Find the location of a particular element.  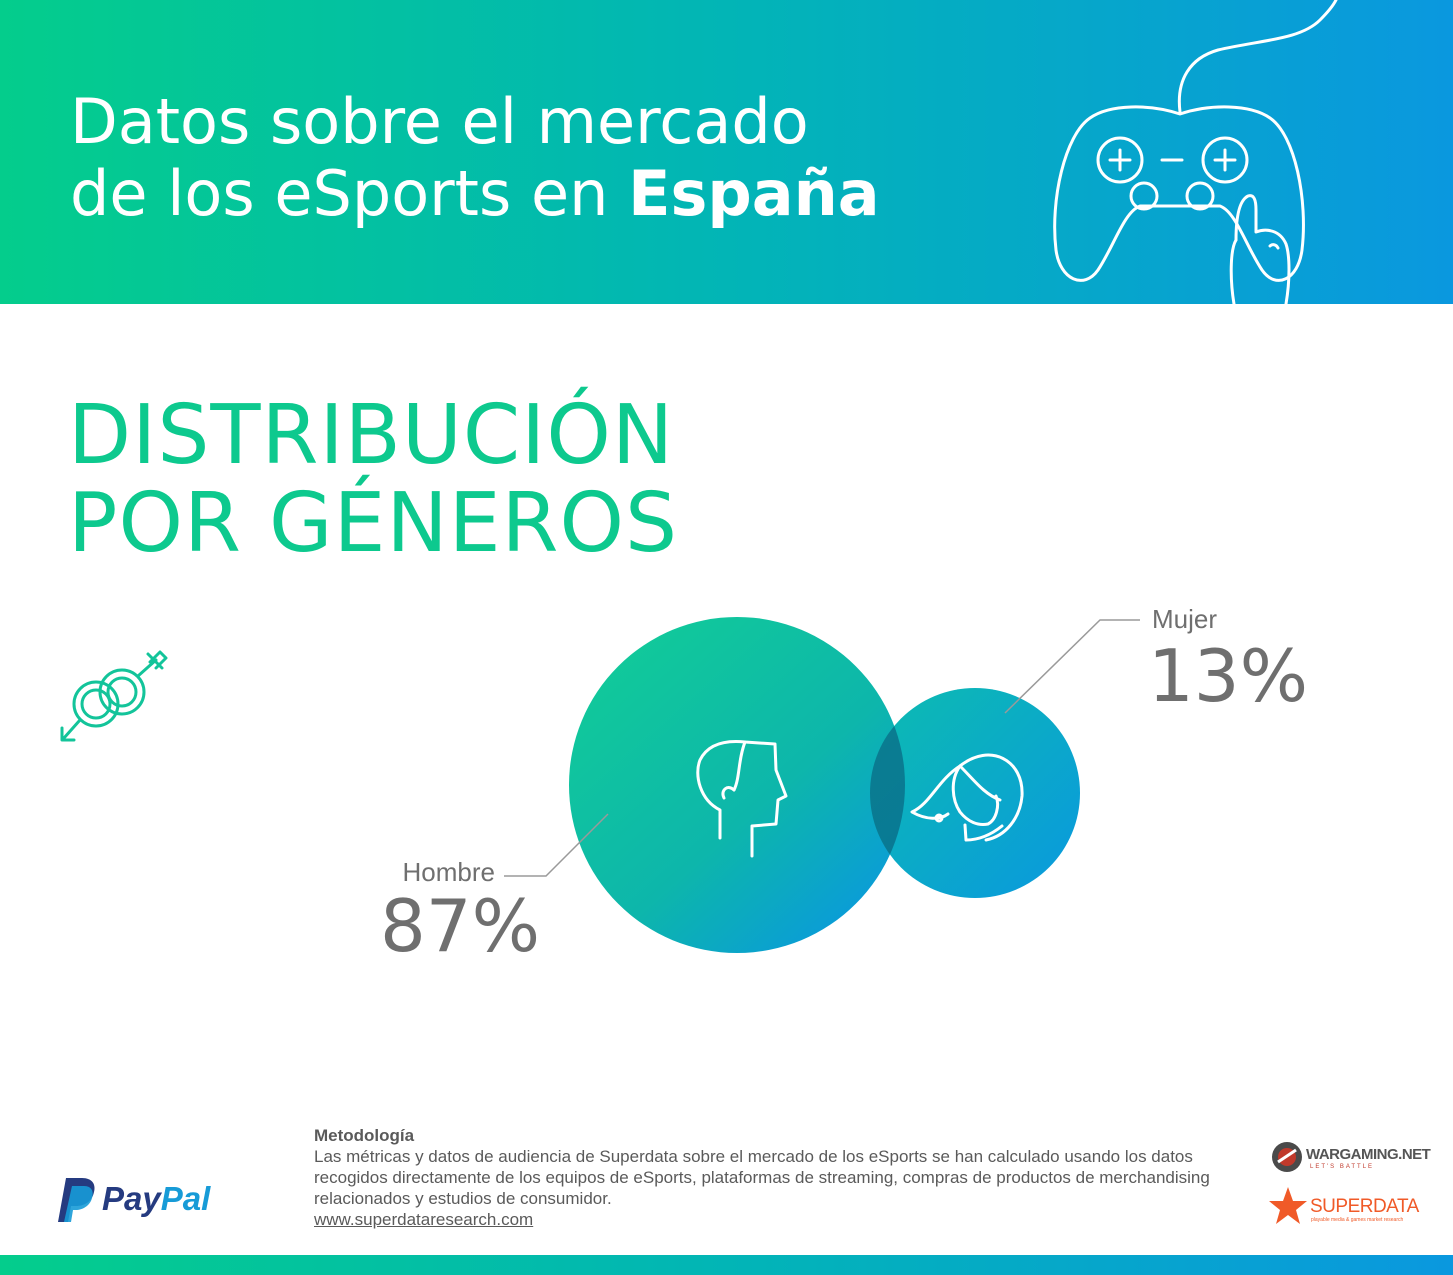

leader-line-hombre is located at coordinates (556, 845).